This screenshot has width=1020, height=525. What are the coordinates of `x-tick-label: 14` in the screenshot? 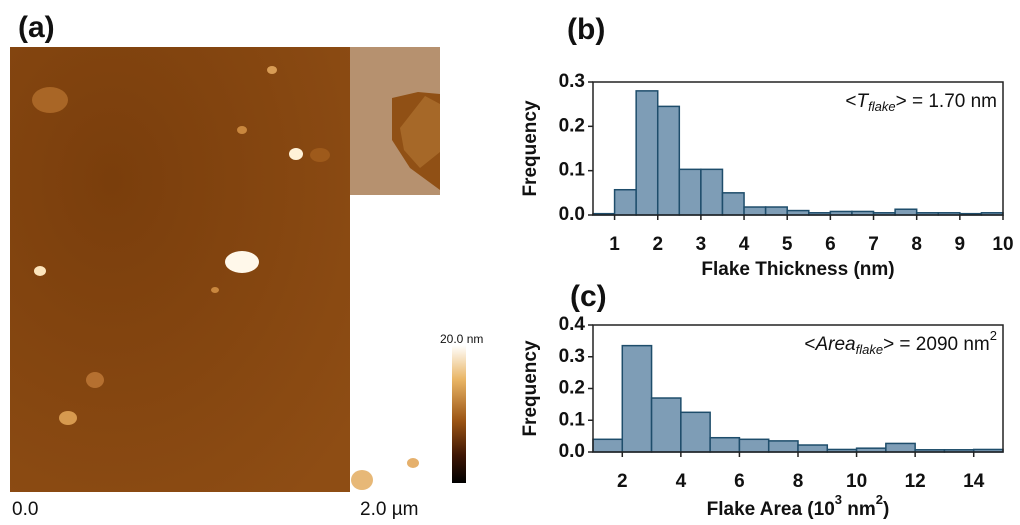 It's located at (974, 481).